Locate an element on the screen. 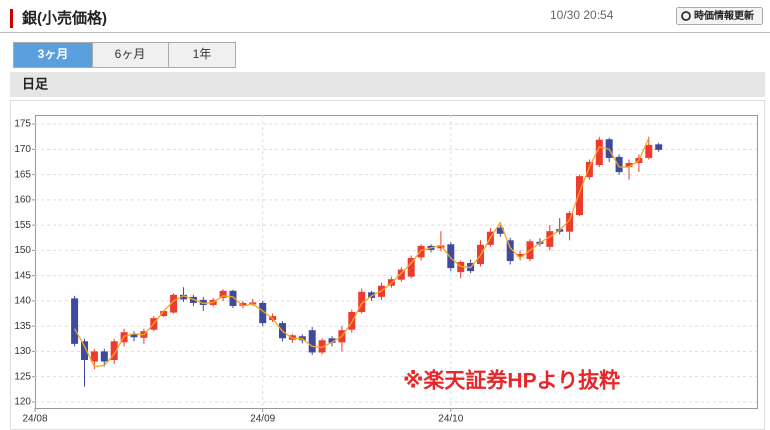 This screenshot has height=430, width=770. x-tick-label: 24/09 is located at coordinates (262, 419).